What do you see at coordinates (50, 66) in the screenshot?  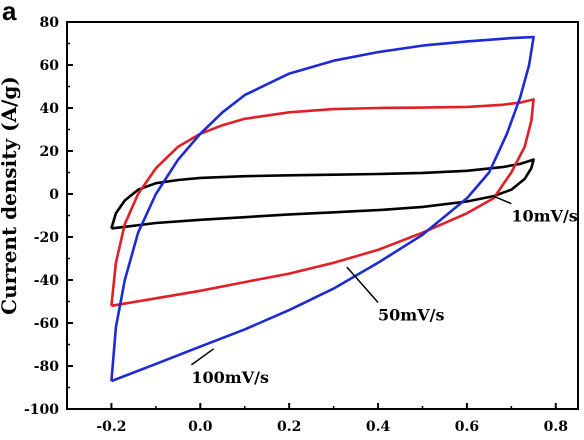 I see `y-tick-label: 60` at bounding box center [50, 66].